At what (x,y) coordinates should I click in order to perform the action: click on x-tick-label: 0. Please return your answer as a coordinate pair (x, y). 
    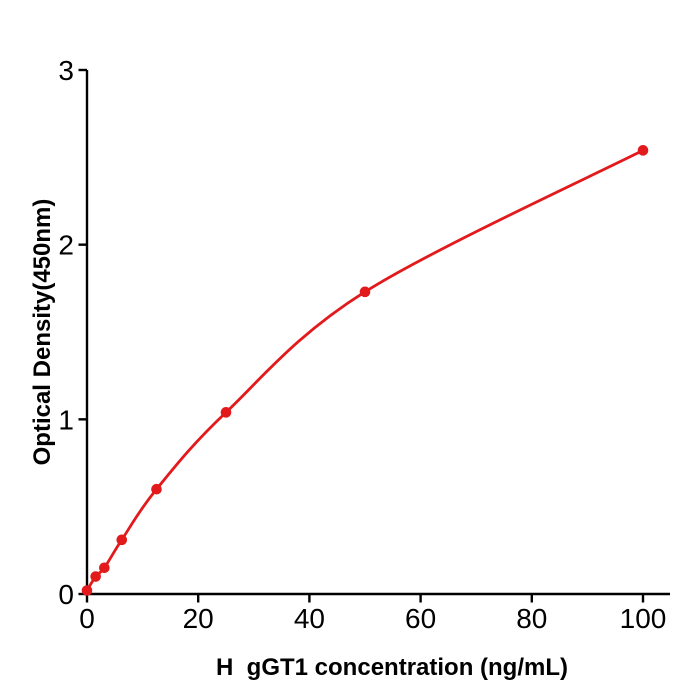
    Looking at the image, I should click on (87, 618).